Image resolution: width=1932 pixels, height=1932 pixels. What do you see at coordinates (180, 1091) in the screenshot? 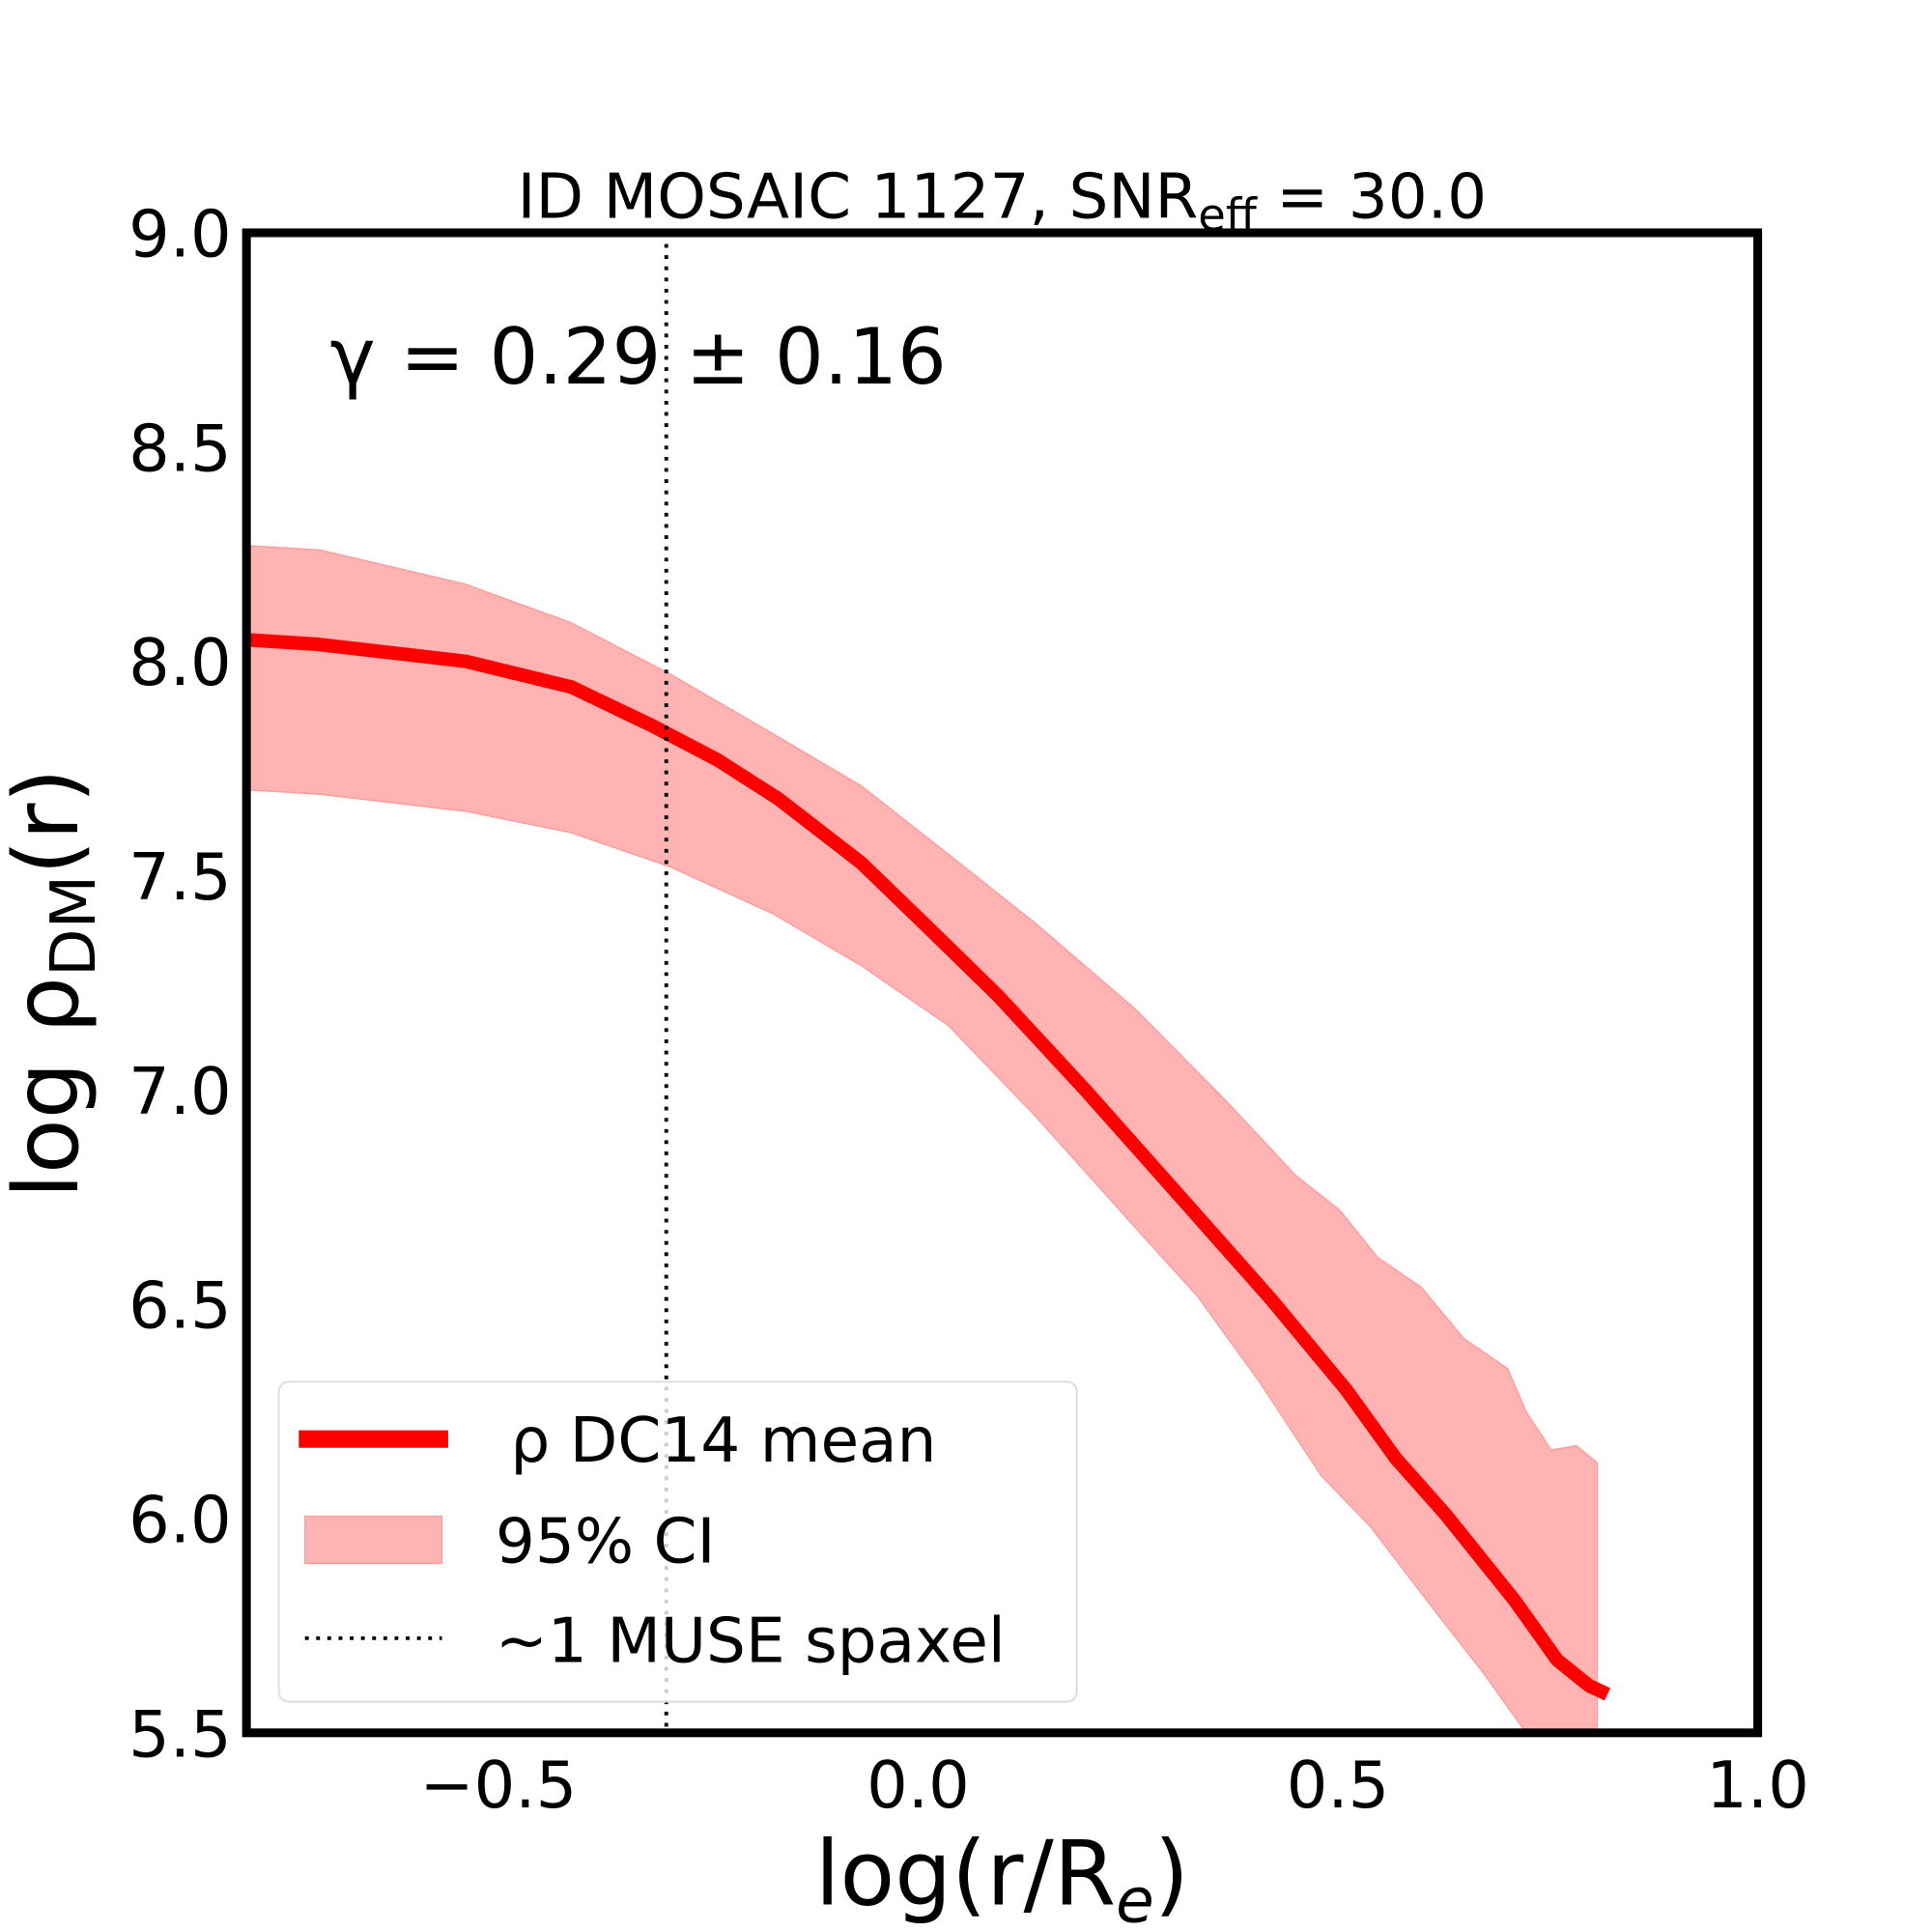
I see `y-tick-label: 7.0` at bounding box center [180, 1091].